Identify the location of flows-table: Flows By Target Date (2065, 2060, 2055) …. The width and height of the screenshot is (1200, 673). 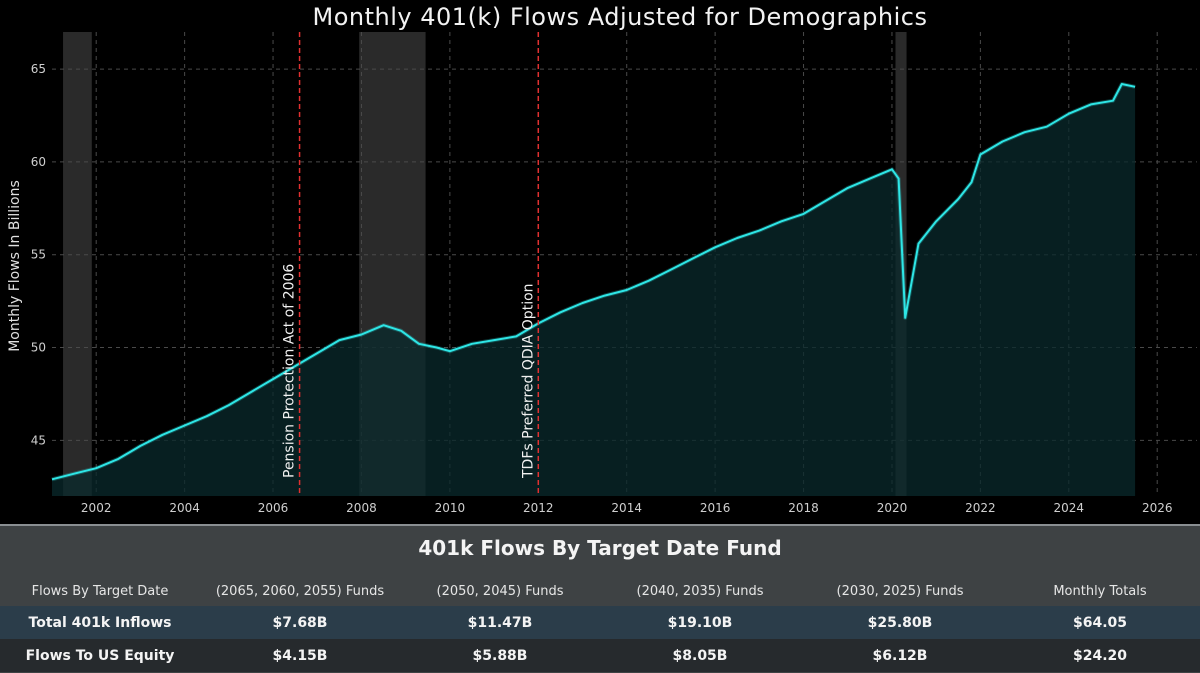
(600, 624).